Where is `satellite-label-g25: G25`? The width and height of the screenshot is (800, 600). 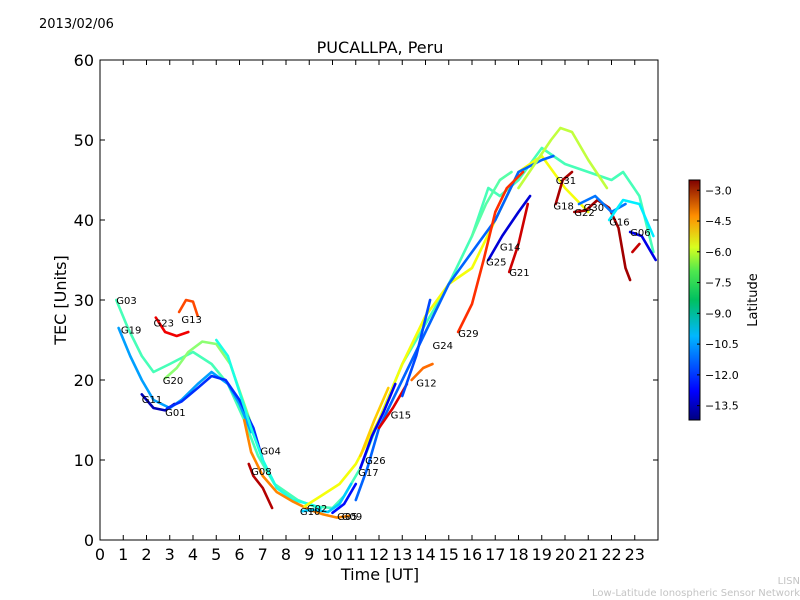 satellite-label-g25: G25 is located at coordinates (496, 263).